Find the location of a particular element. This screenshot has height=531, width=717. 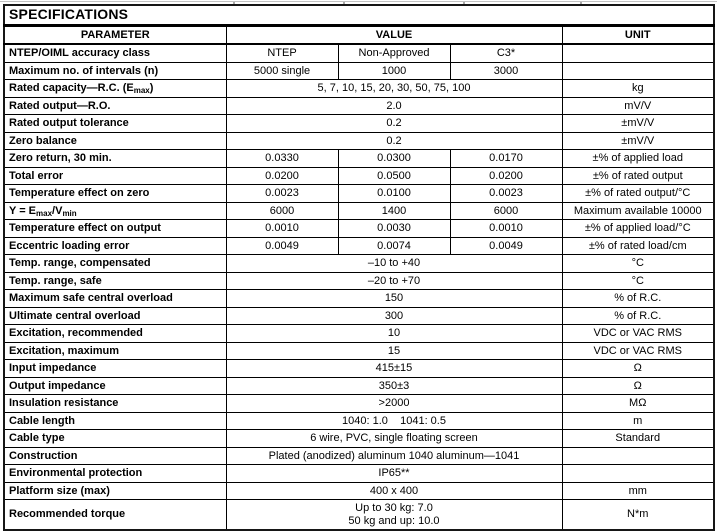

spec-row: Excitation, maximum 15 VDC or VAC RMS is located at coordinates (359, 350).